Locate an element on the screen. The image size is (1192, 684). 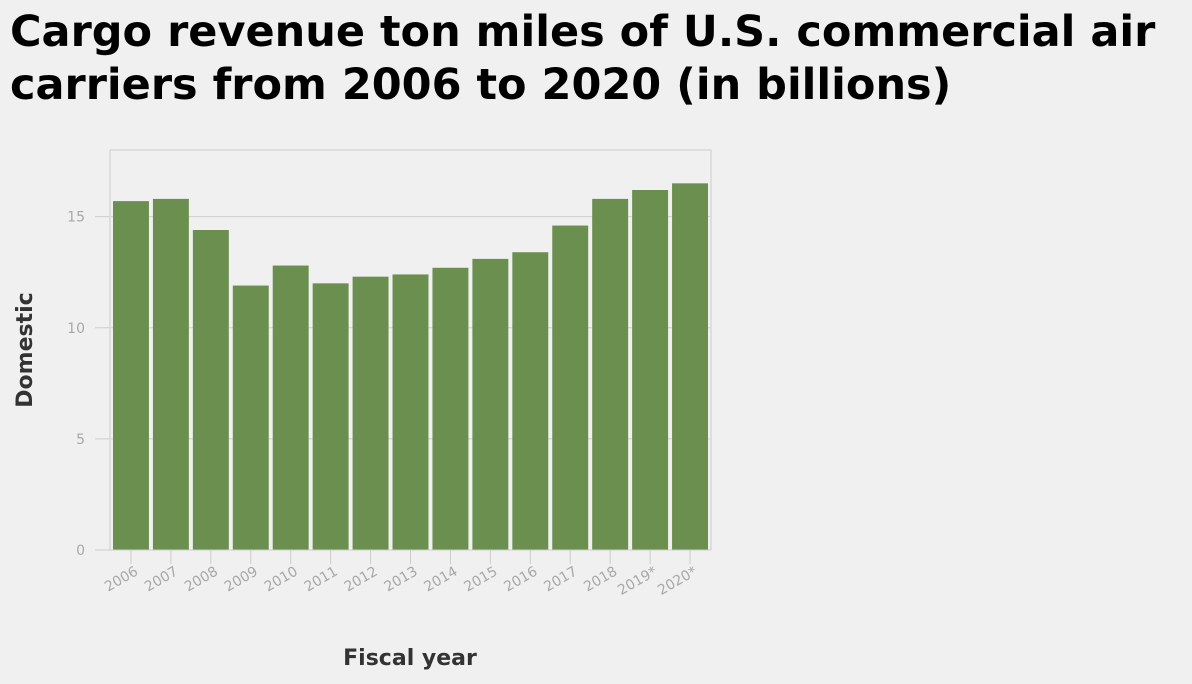
x-tick-label: 2016 is located at coordinates (520, 580).